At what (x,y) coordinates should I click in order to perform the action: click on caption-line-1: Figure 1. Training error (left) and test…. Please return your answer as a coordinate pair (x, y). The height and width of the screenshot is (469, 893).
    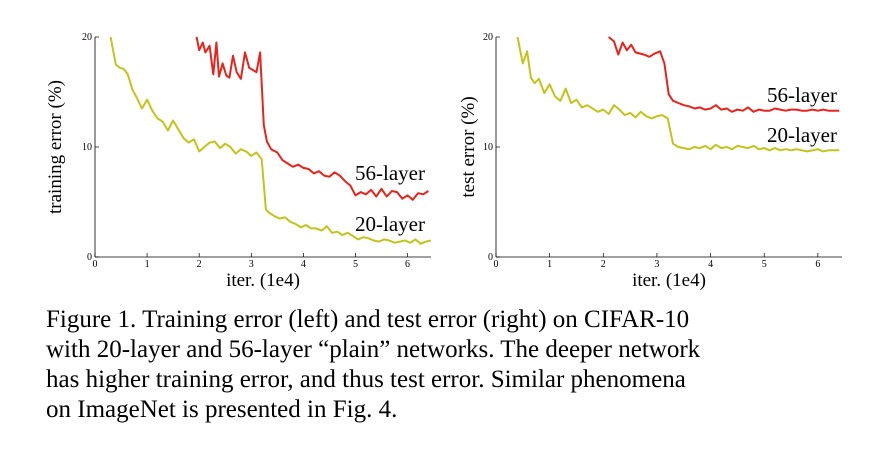
    Looking at the image, I should click on (368, 319).